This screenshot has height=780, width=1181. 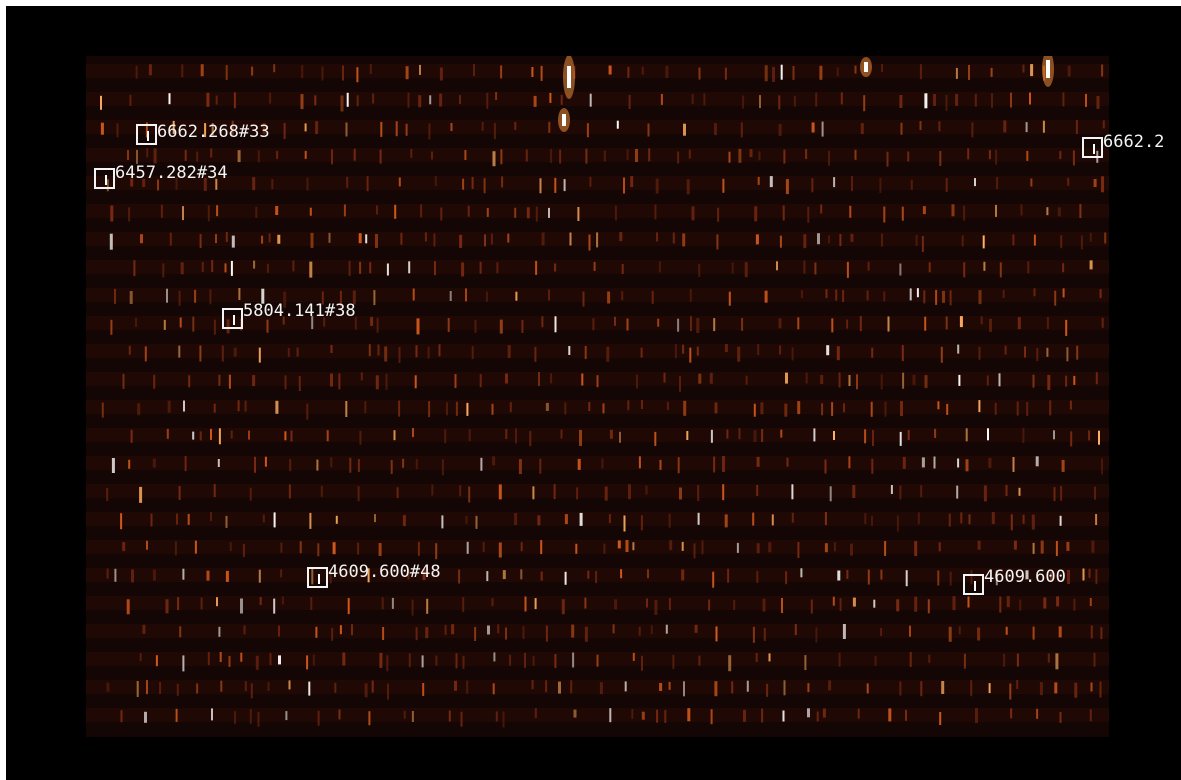 I want to click on marker-box-icon, so click(x=973, y=584).